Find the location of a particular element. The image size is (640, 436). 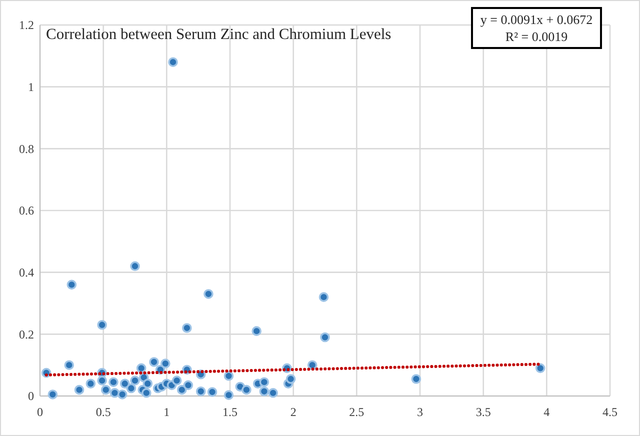

y-tick-label: 0 is located at coordinates (31, 396).